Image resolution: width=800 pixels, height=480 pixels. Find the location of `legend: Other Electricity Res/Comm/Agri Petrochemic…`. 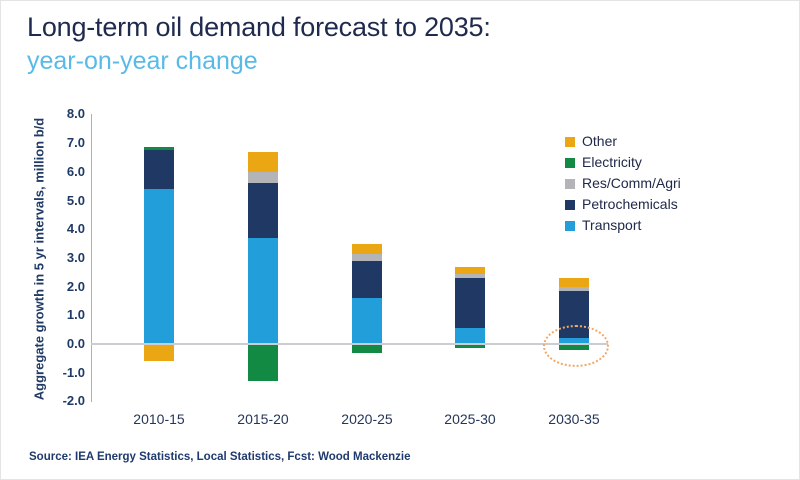

legend: Other Electricity Res/Comm/Agri Petrochemic… is located at coordinates (623, 183).